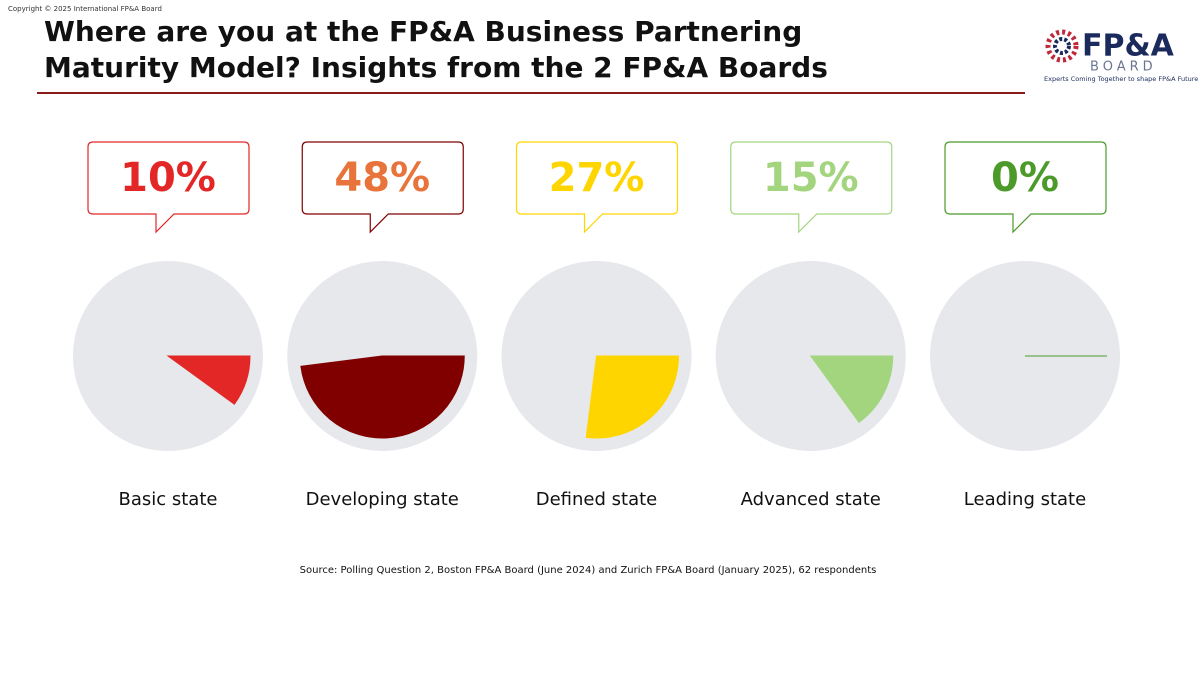 The height and width of the screenshot is (675, 1200). Describe the element at coordinates (1128, 46) in the screenshot. I see `logo-name: FP&A` at that location.